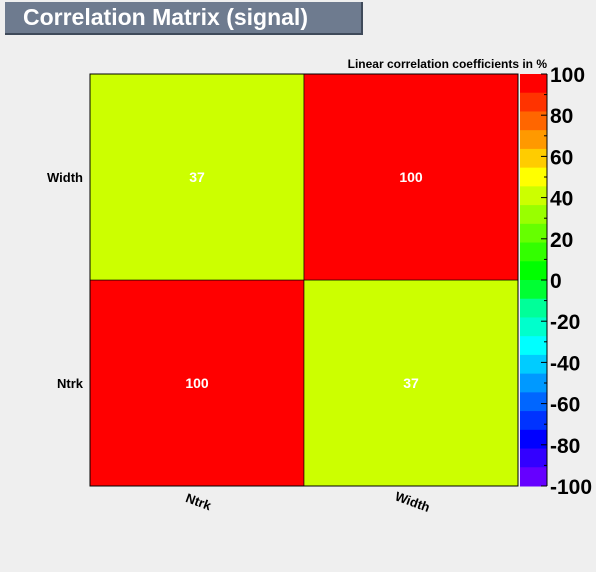 The width and height of the screenshot is (596, 572). Describe the element at coordinates (556, 281) in the screenshot. I see `palette-tick-label: 0` at that location.